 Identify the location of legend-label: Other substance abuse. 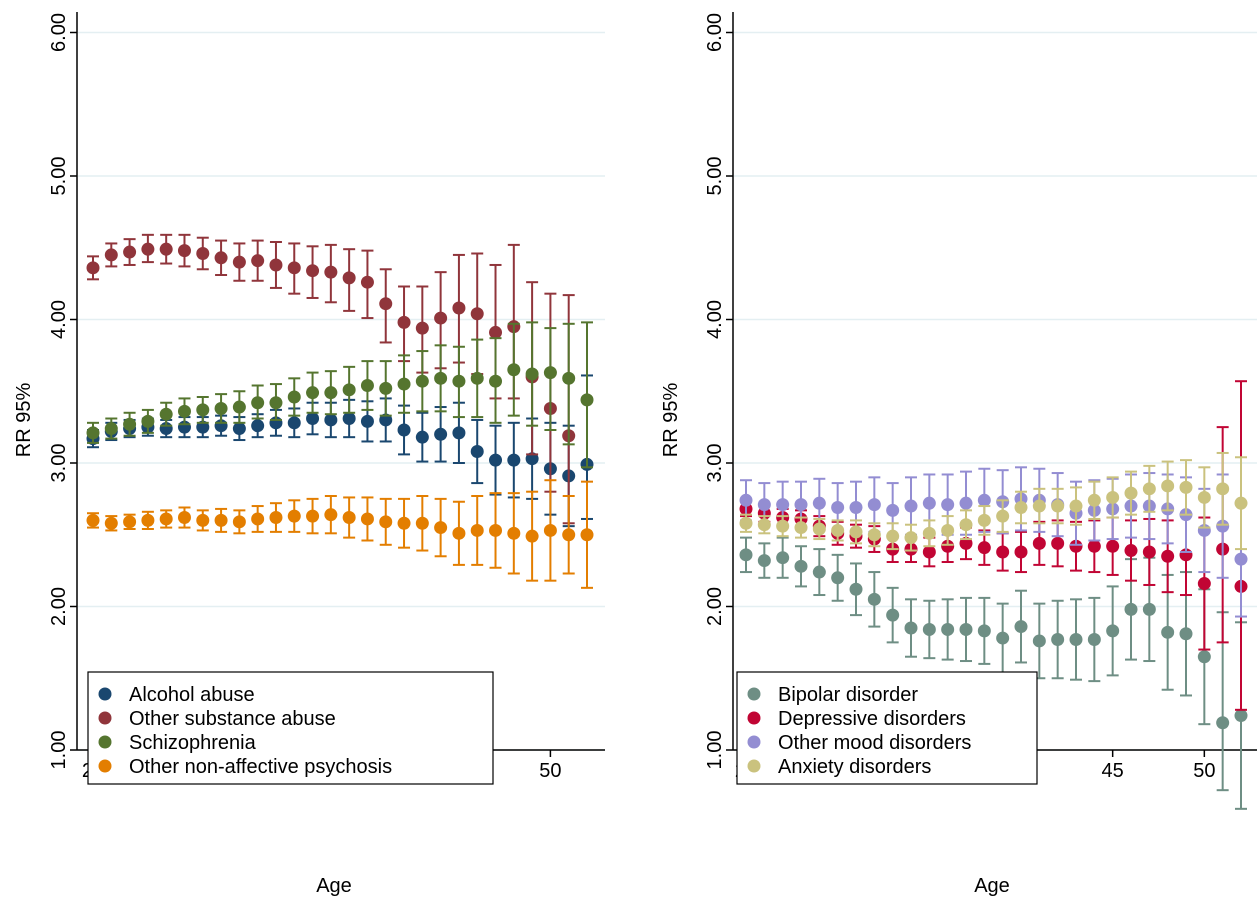
(232, 719).